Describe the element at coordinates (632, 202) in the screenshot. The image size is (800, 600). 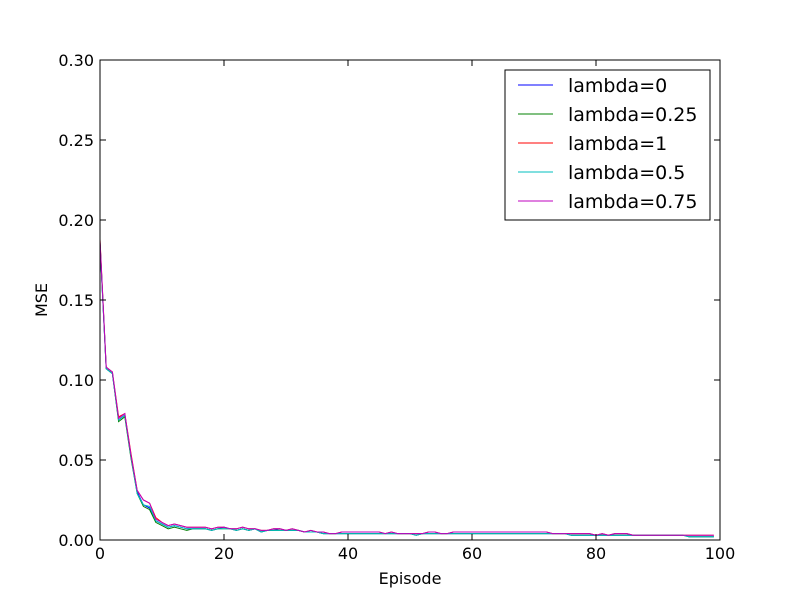
I see `legend-label-4: lambda=0.75` at that location.